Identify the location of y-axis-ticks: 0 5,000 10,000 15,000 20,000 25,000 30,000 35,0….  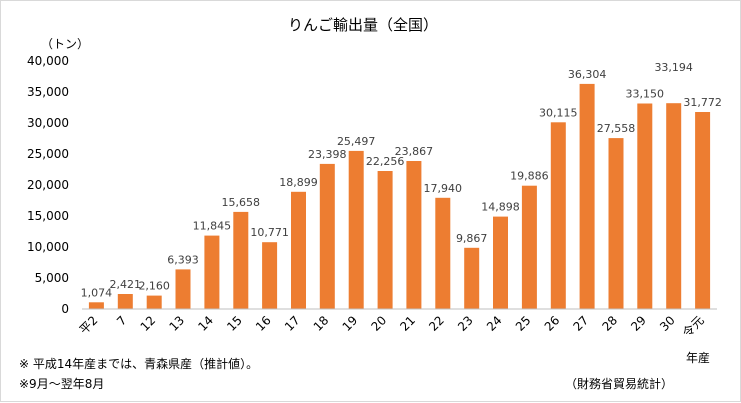
(48, 185).